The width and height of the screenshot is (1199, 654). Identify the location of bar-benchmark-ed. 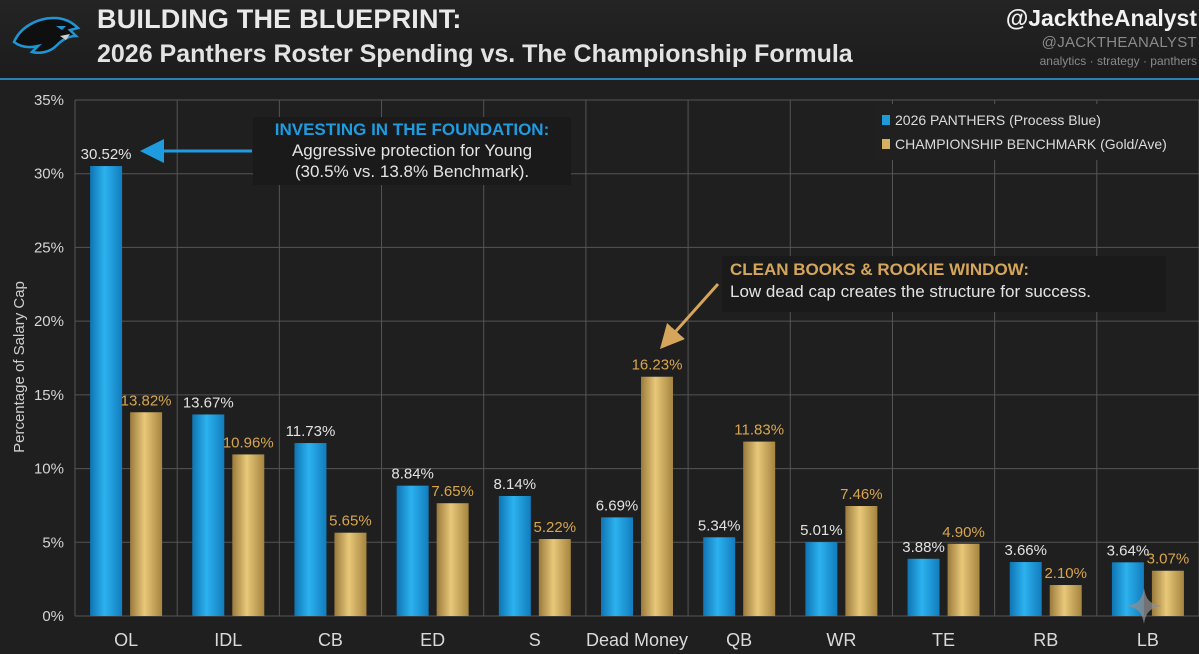
(452, 559).